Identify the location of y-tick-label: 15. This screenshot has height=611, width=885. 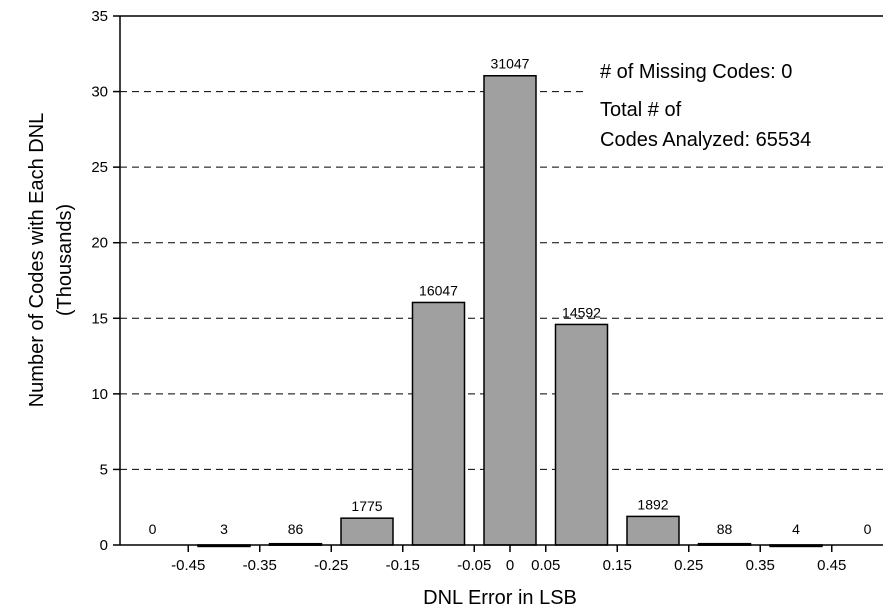
(99, 318).